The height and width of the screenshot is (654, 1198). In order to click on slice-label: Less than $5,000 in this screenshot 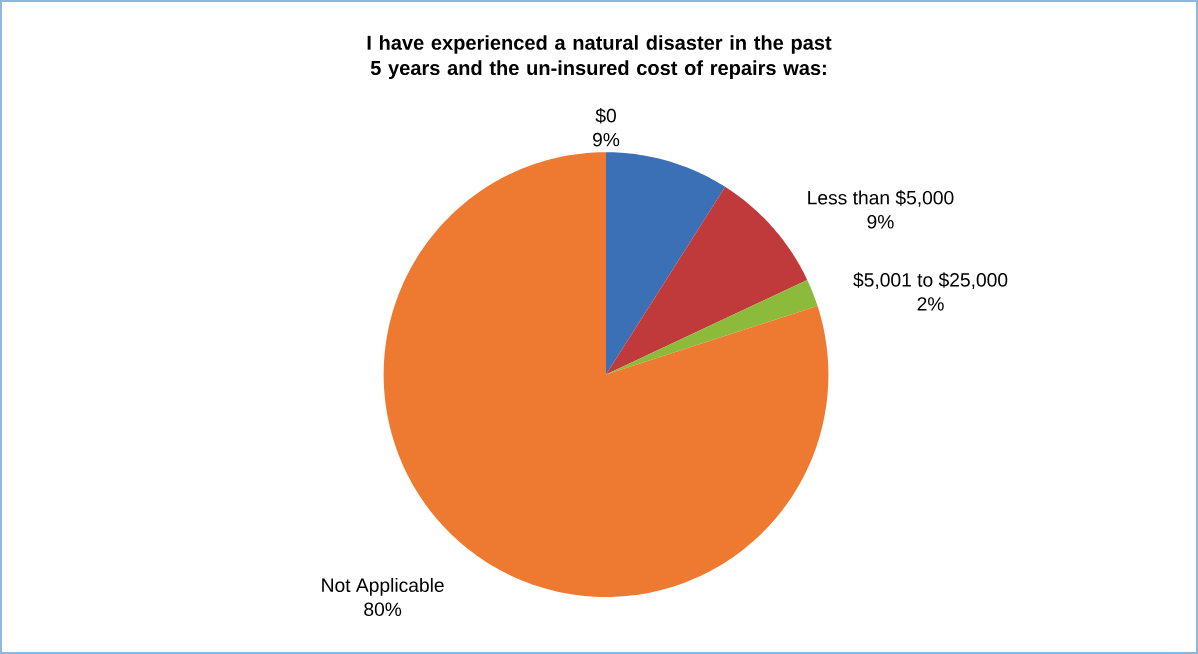, I will do `click(881, 198)`.